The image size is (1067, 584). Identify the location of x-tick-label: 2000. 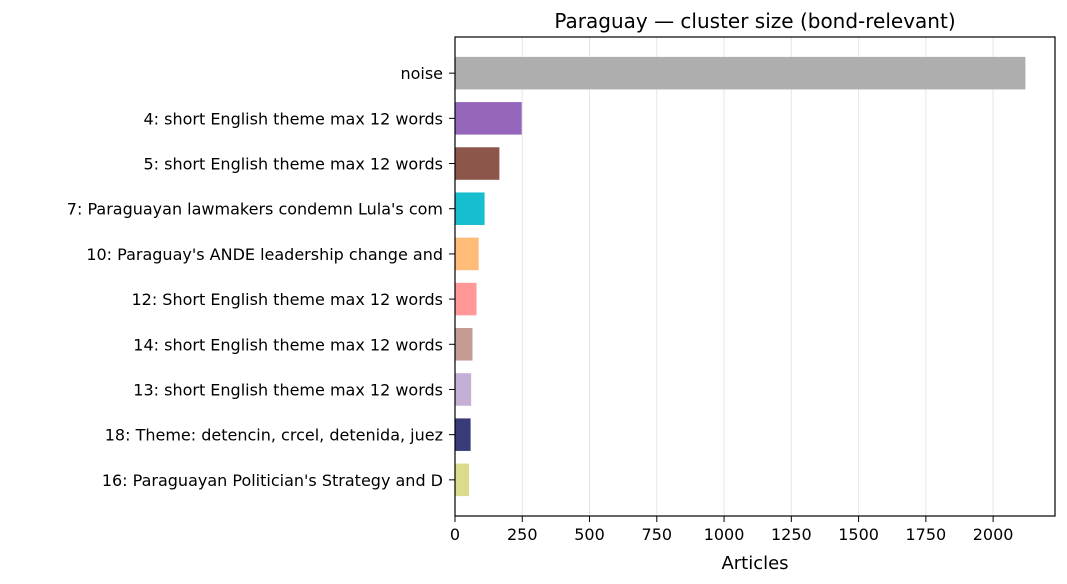
(993, 534).